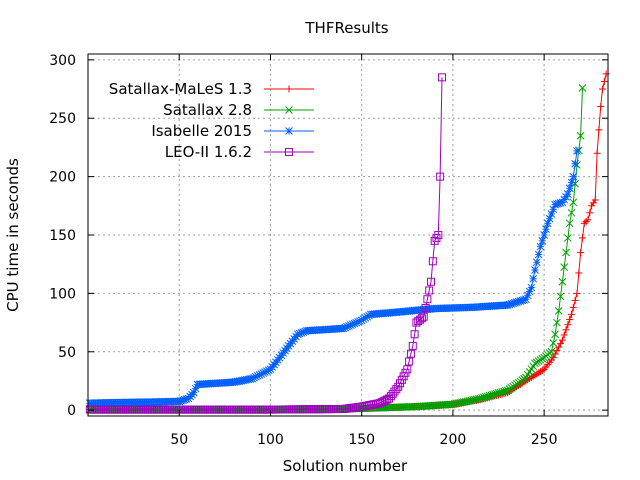  I want to click on legend-label: LEO-II 1.6.2, so click(208, 152).